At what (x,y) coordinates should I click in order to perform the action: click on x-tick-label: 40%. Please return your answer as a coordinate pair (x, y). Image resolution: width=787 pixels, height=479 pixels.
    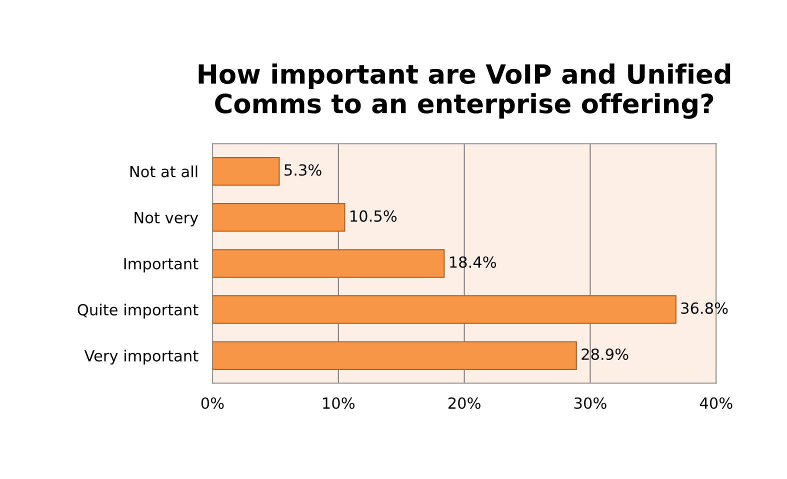
    Looking at the image, I should click on (716, 403).